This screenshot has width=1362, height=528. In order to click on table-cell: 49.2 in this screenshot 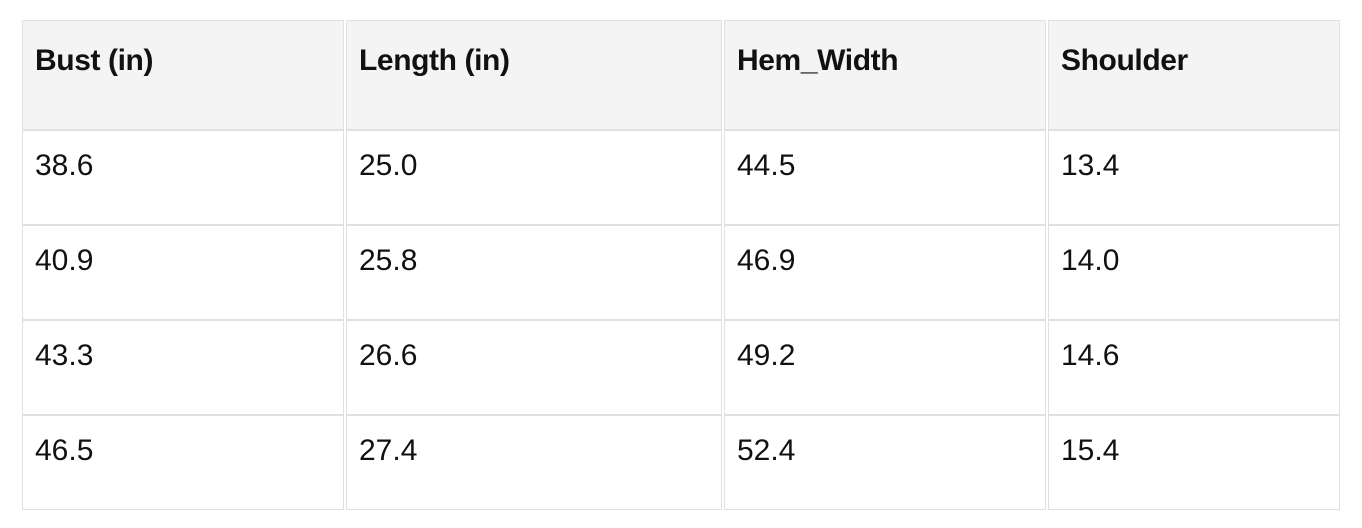, I will do `click(885, 367)`.